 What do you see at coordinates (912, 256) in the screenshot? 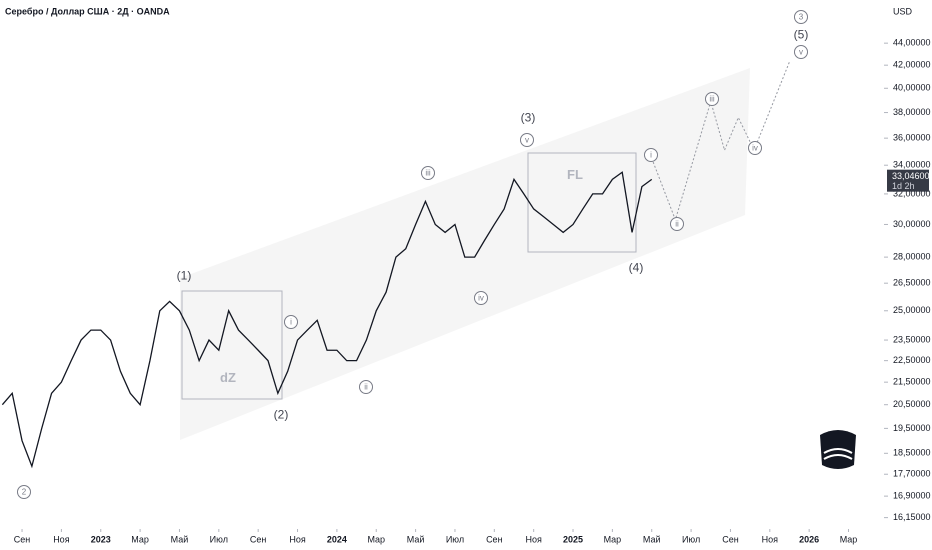
I see `y-tick-label: 28,00000` at bounding box center [912, 256].